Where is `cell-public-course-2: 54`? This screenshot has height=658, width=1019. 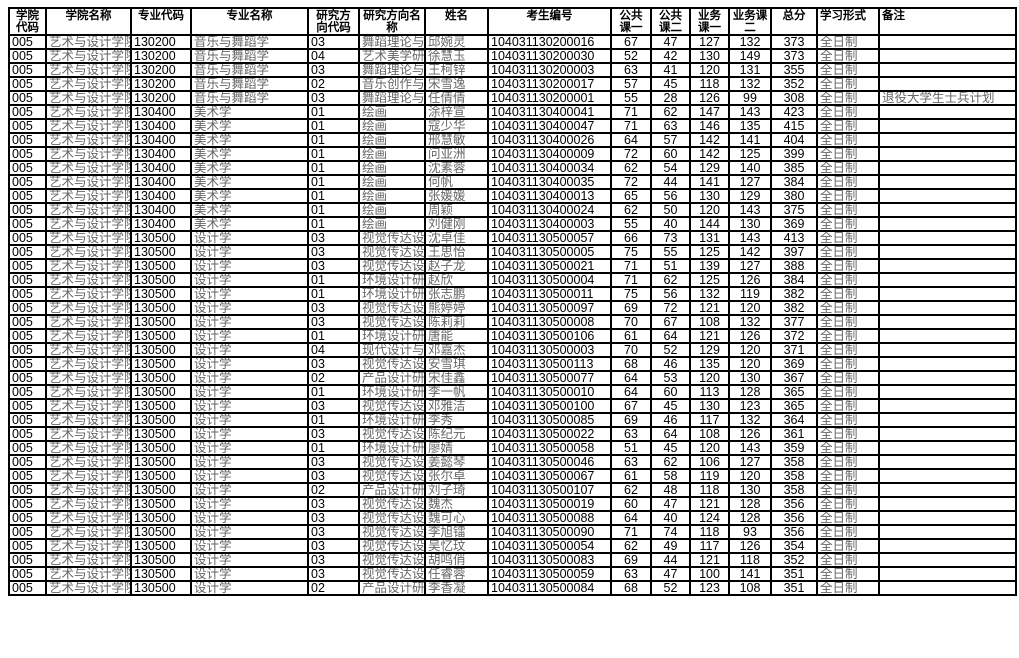 cell-public-course-2: 54 is located at coordinates (670, 168).